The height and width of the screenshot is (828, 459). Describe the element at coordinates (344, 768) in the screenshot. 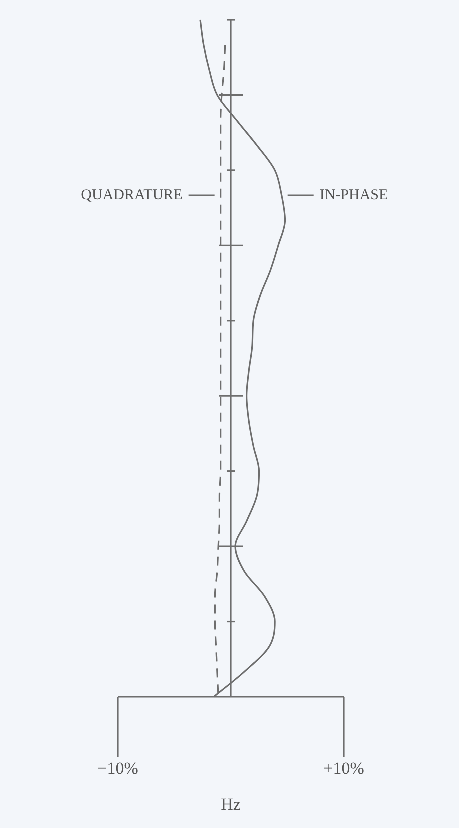

I see `x-tick-label: +10%` at that location.